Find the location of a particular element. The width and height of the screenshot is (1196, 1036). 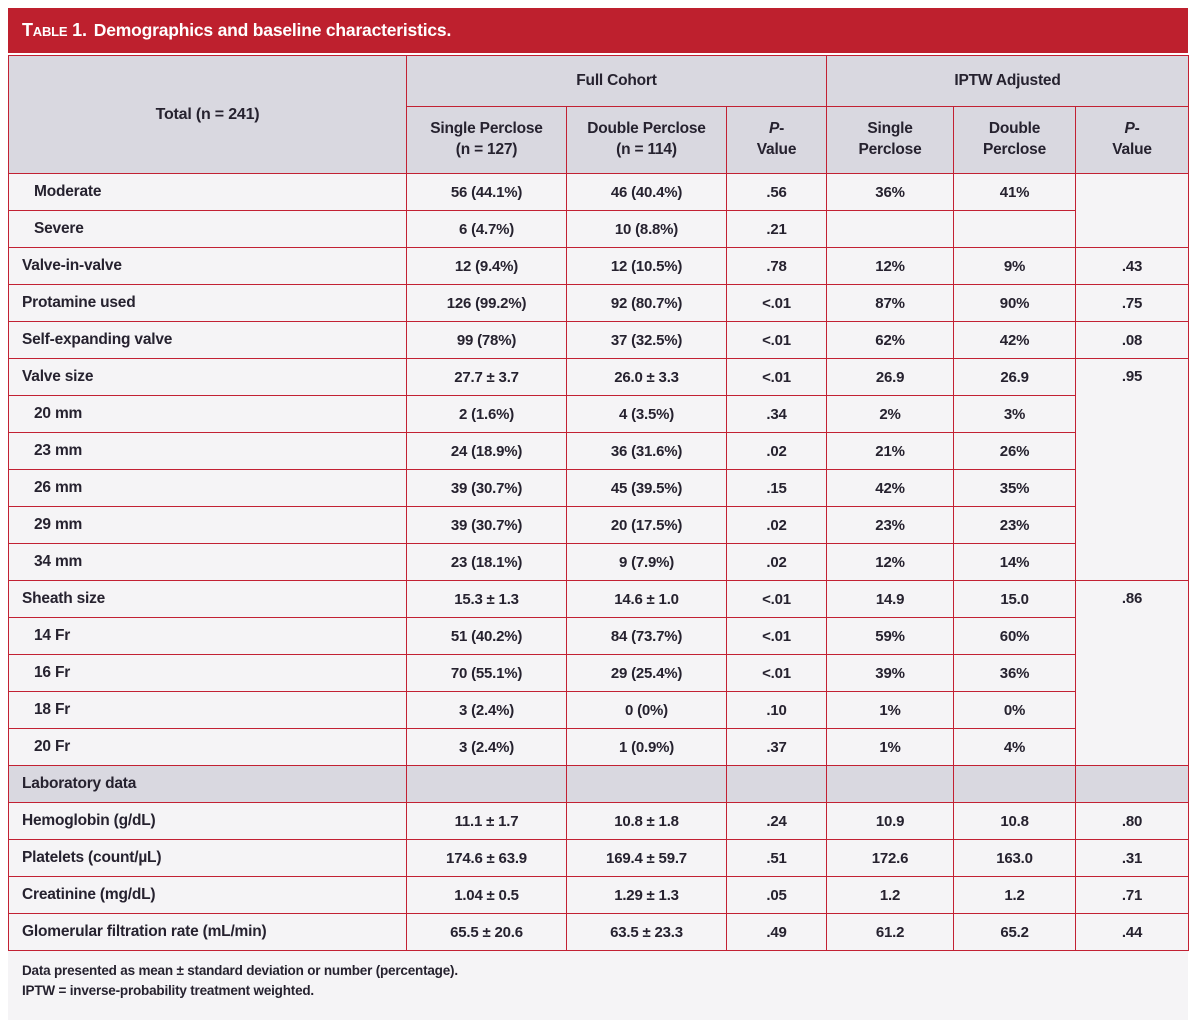

table-row: 18 Fr 3 (2.4%) 0 (0%) .10 1% 0% is located at coordinates (598, 710).